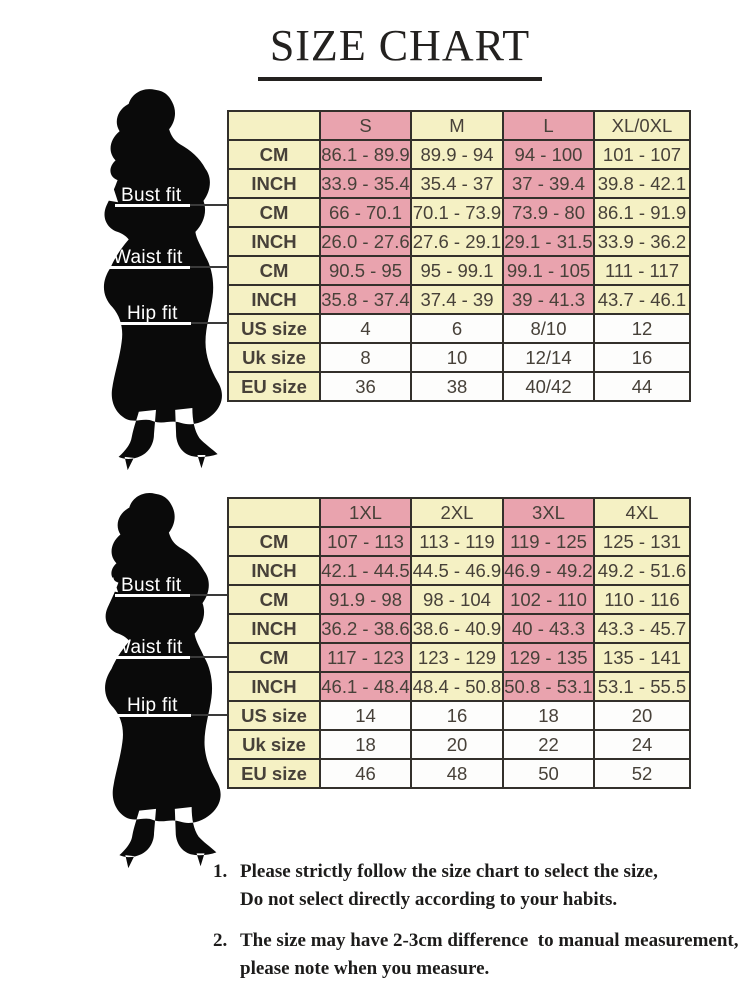 Image resolution: width=750 pixels, height=1000 pixels. Describe the element at coordinates (163, 681) in the screenshot. I see `female-silhouette-bottom` at that location.